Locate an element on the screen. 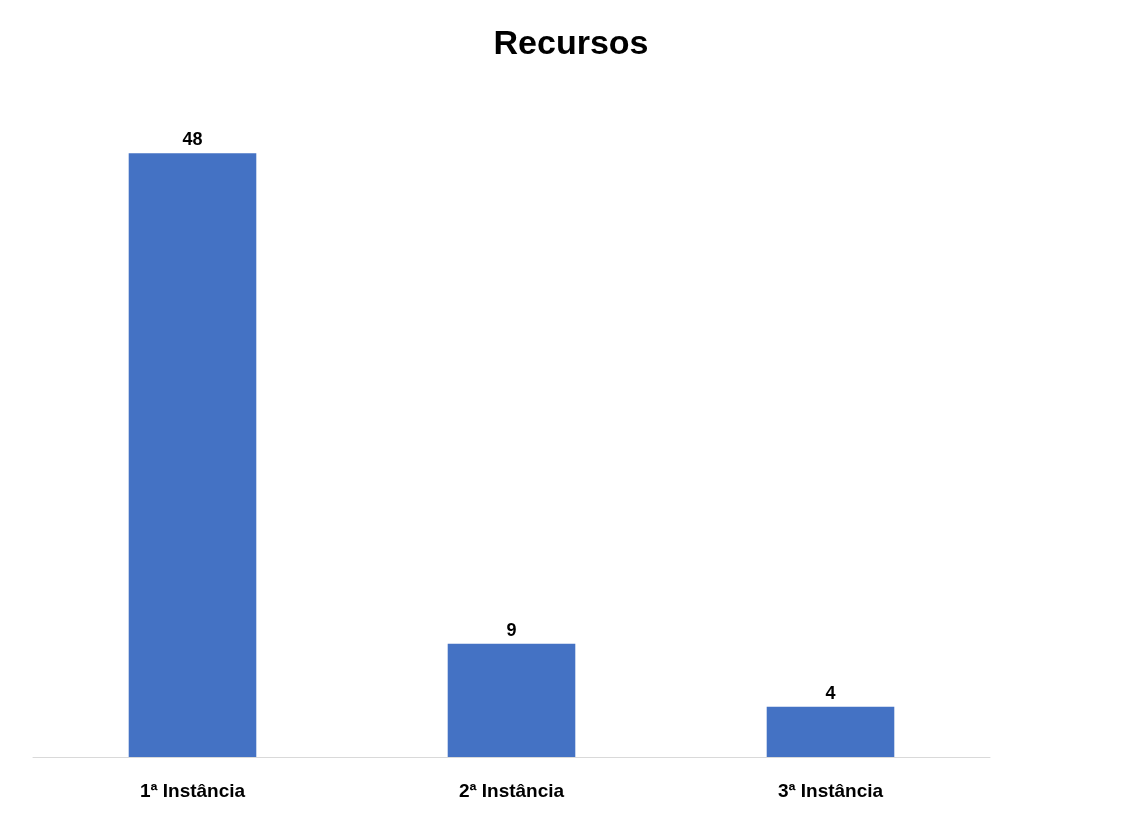 This screenshot has height=818, width=1142. chart-title: Recursos is located at coordinates (571, 42).